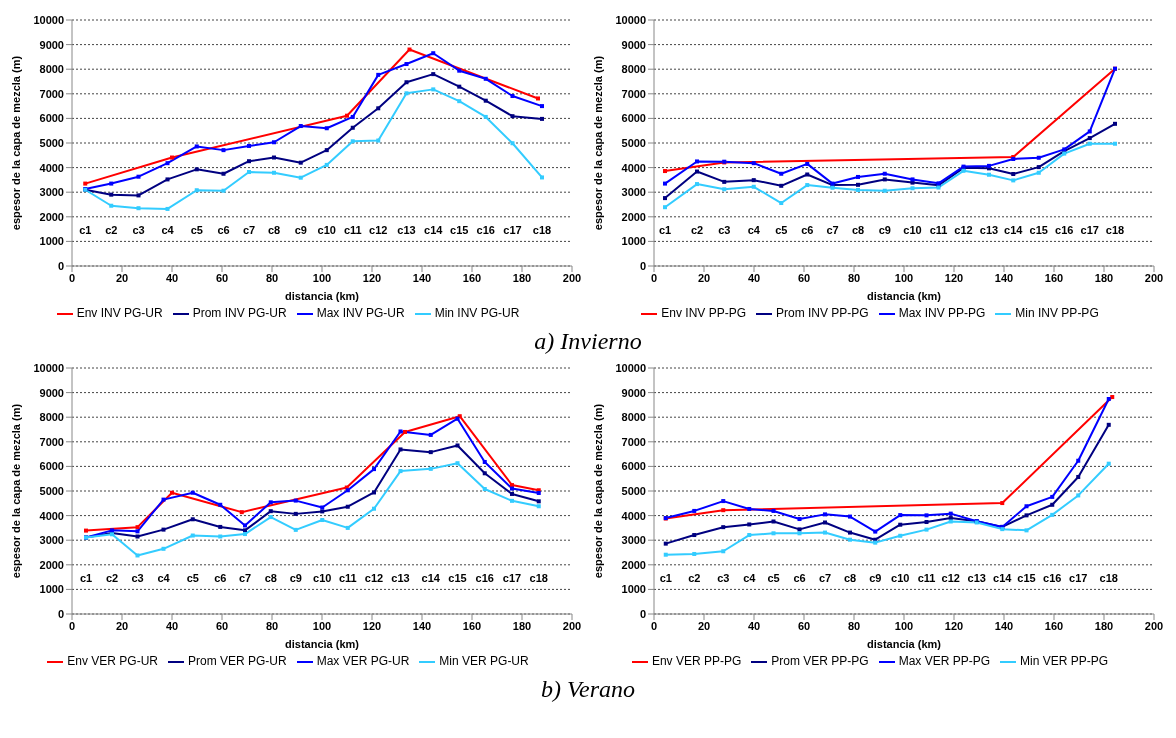 The image size is (1176, 738). What do you see at coordinates (237, 661) in the screenshot?
I see `legend-label: Prom VER PG-UR` at bounding box center [237, 661].